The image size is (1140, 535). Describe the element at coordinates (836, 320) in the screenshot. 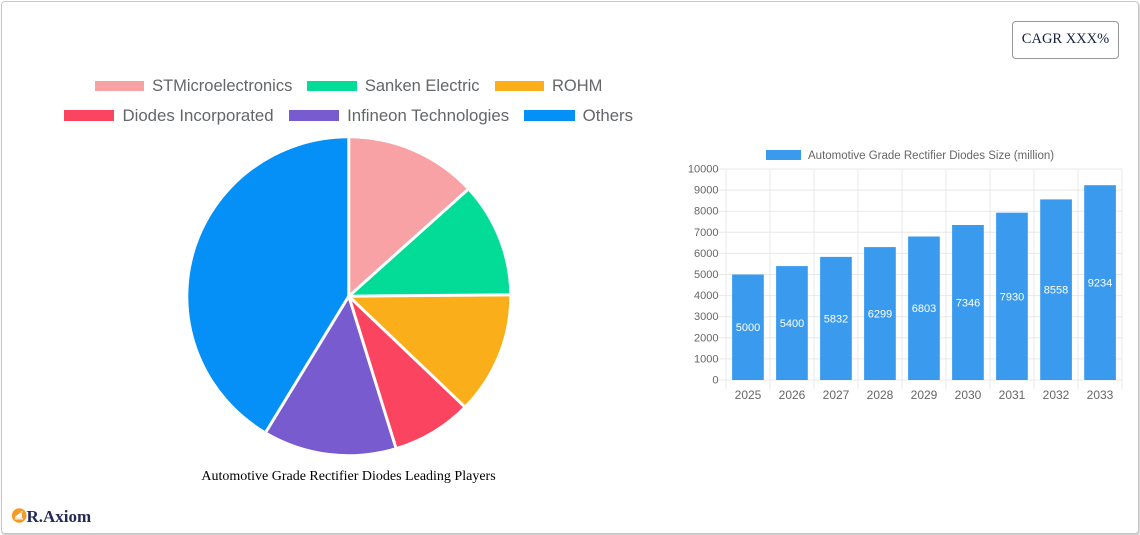

I see `svg-text: 5832` at that location.